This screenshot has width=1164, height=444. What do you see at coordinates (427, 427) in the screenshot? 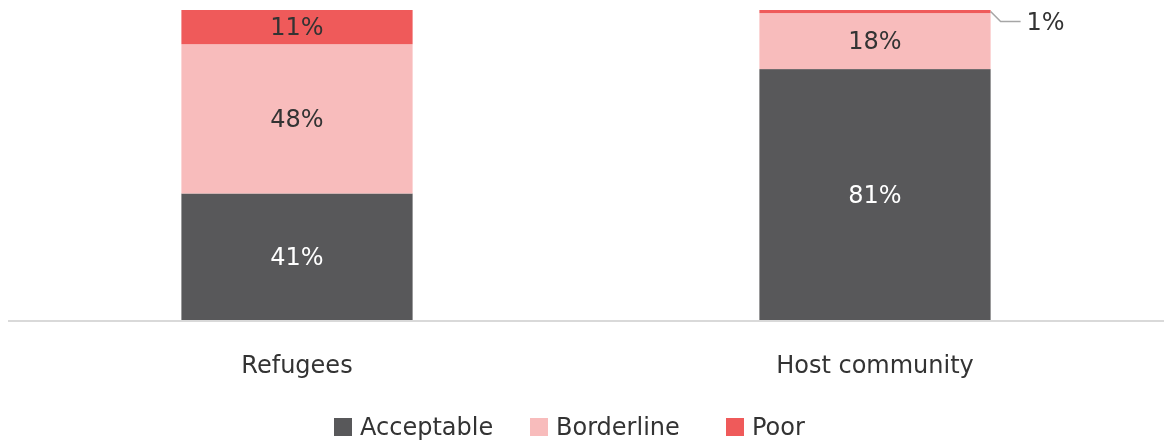
I see `legend-label: Acceptable` at bounding box center [427, 427].